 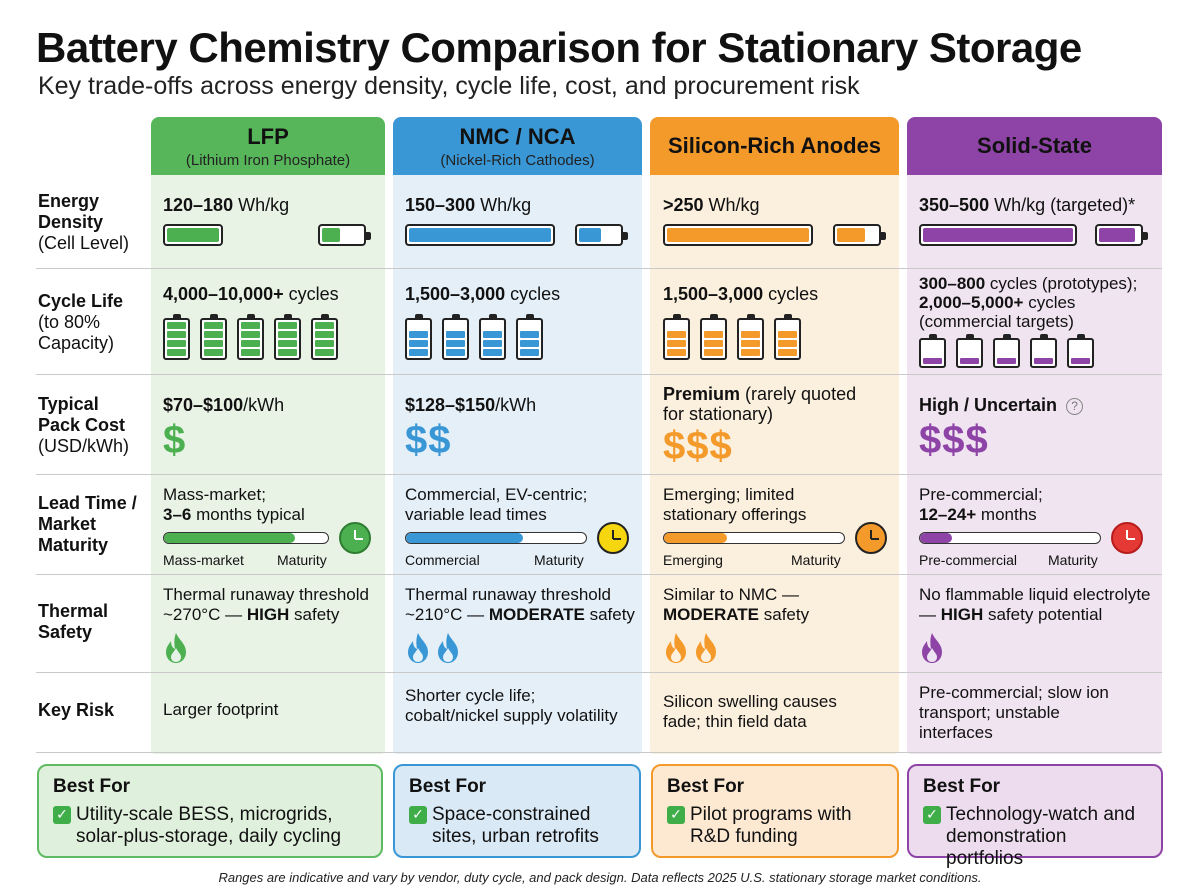 I want to click on best-for-card-si: Best For ✓ Pilot programs with R&D funding, so click(x=775, y=811).